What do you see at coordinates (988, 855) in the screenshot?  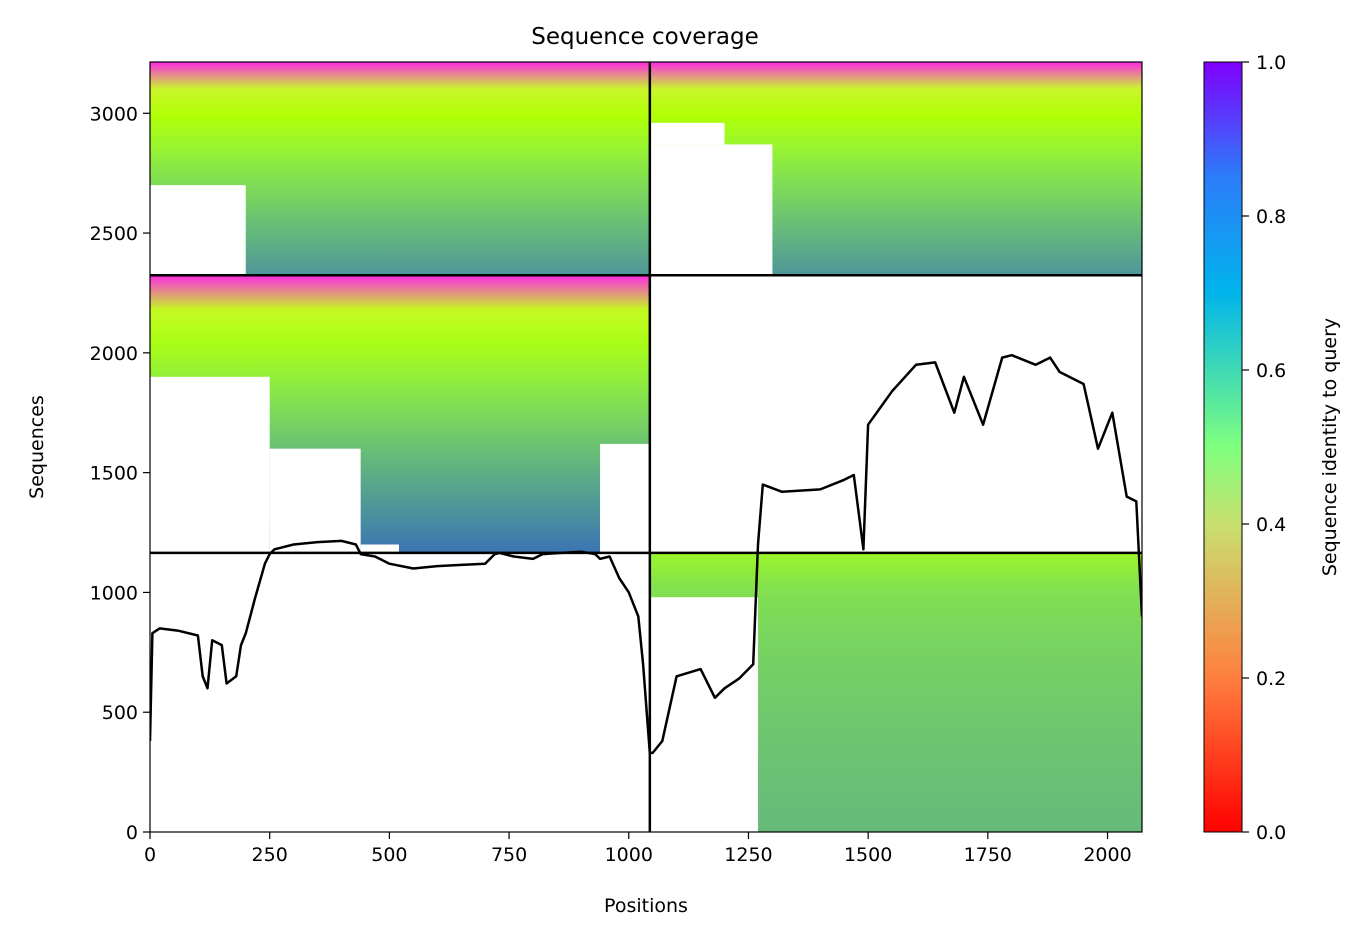 I see `x-tick-label: 1750` at bounding box center [988, 855].